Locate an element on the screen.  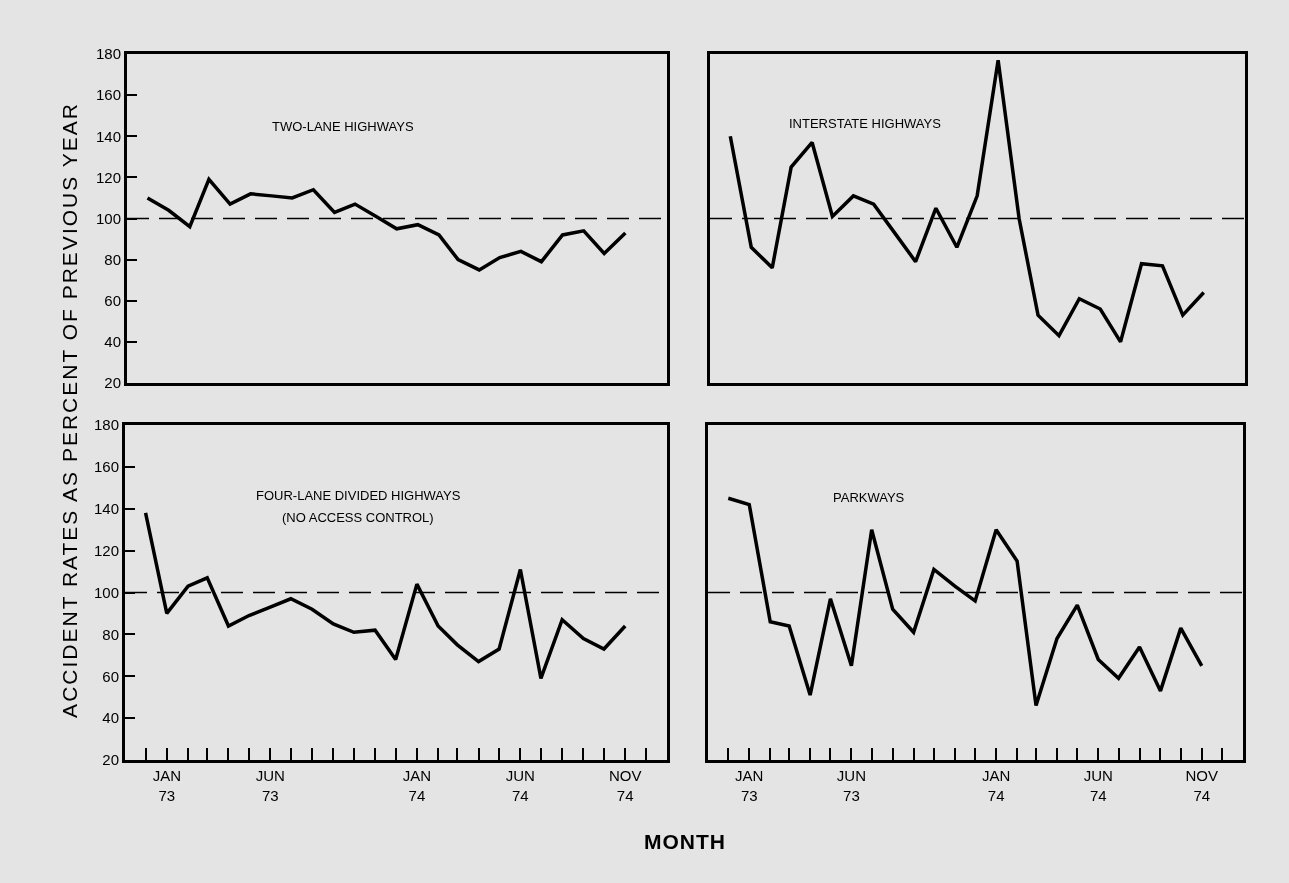
text: TWO-LANE HIGHWAYS is located at coordinates (343, 126).